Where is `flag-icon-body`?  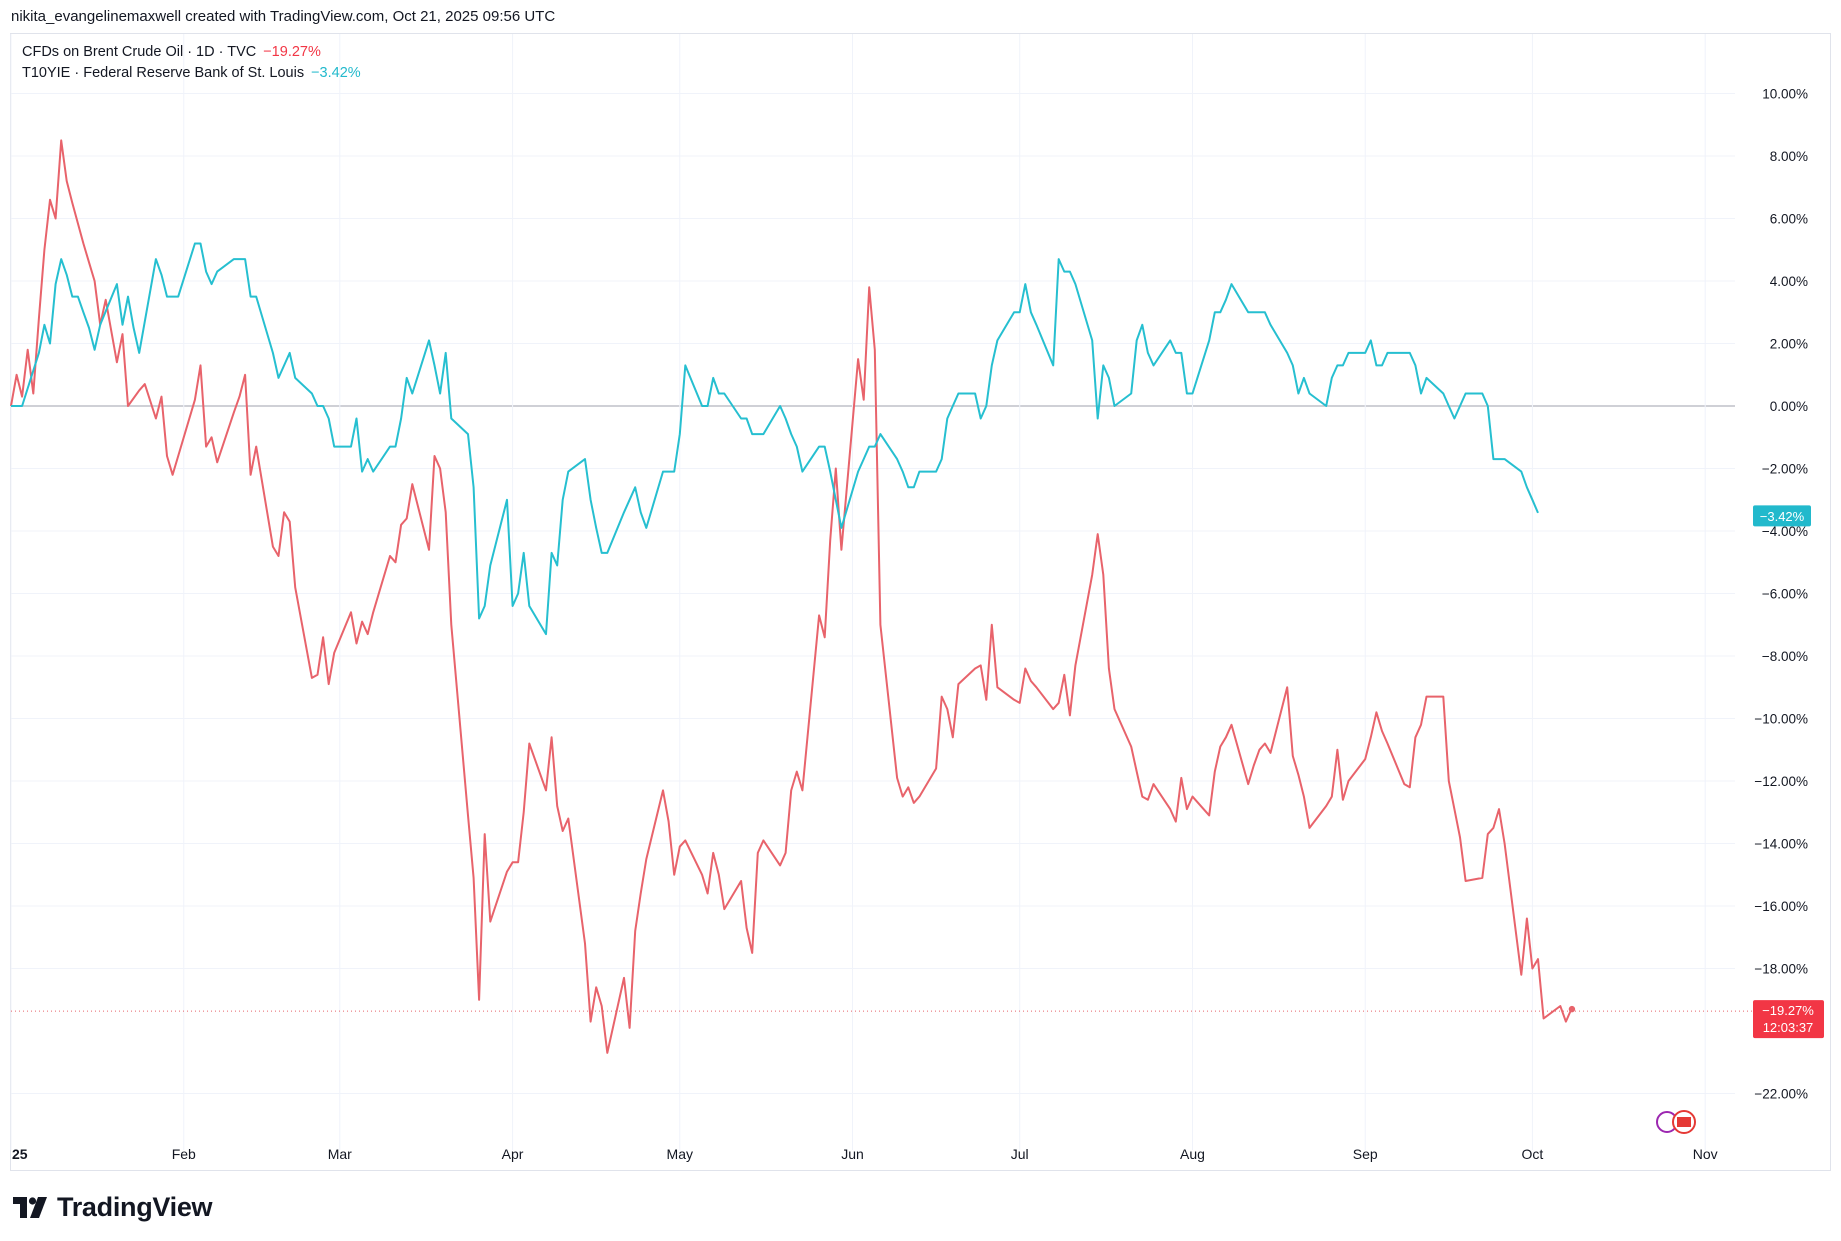
flag-icon-body is located at coordinates (1684, 1122).